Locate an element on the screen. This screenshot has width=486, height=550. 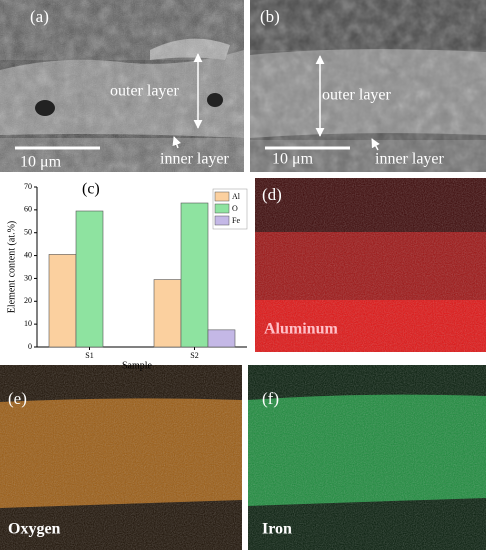
panel-label: (b) is located at coordinates (270, 16).